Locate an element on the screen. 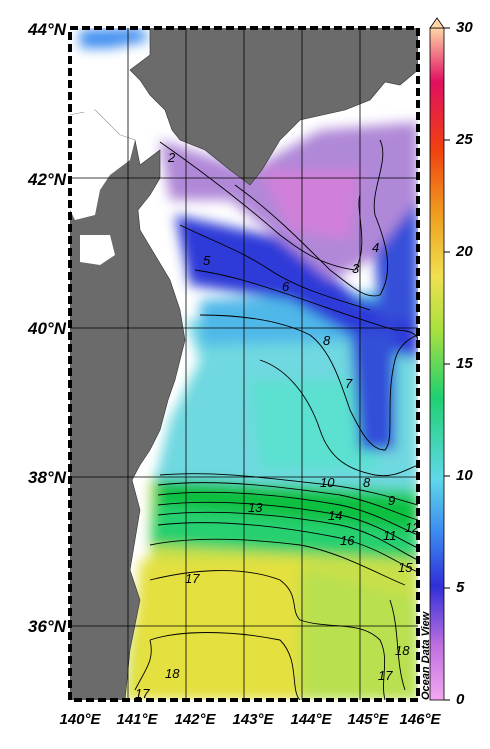 The height and width of the screenshot is (749, 490). lon-label-140e: 140°E is located at coordinates (80, 719).